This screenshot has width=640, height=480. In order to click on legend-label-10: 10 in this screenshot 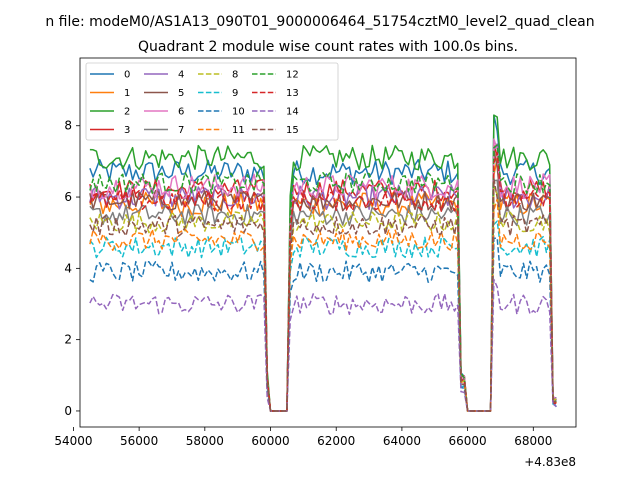, I will do `click(238, 112)`.